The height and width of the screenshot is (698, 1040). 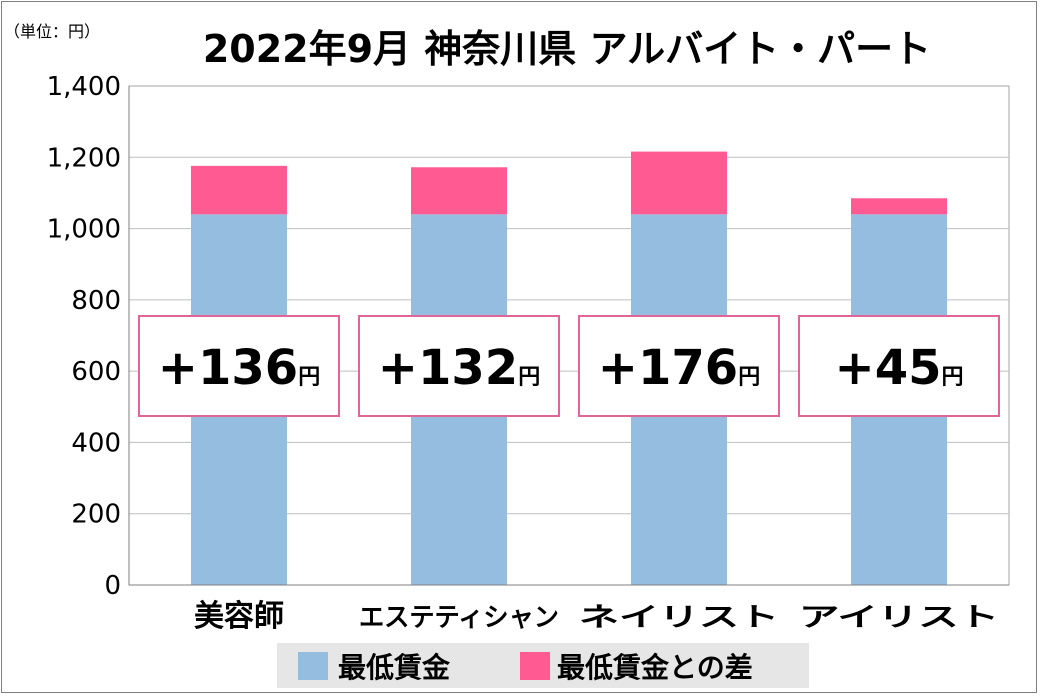 I want to click on y-tick-label: 0, so click(x=112, y=586).